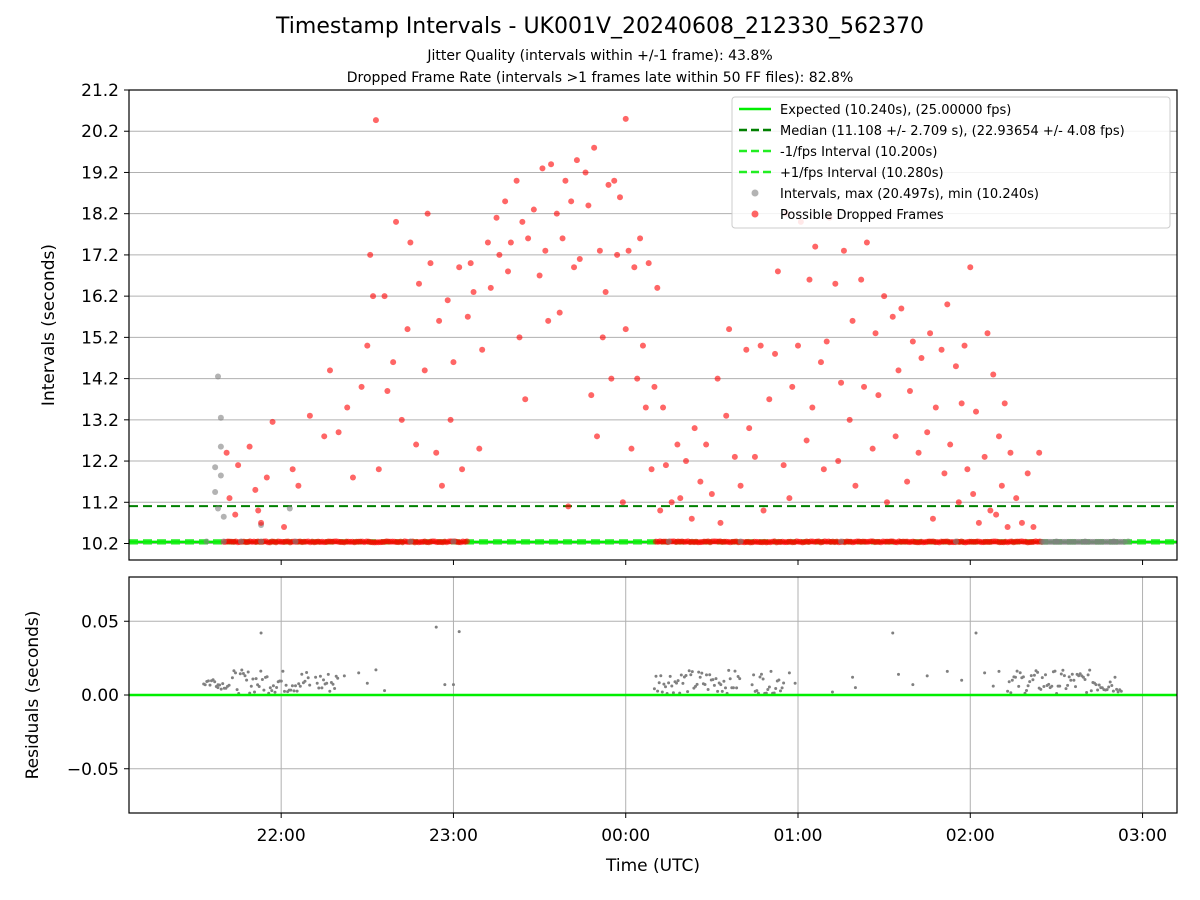 The height and width of the screenshot is (900, 1200). I want to click on x-tick-label: 23:00, so click(453, 836).